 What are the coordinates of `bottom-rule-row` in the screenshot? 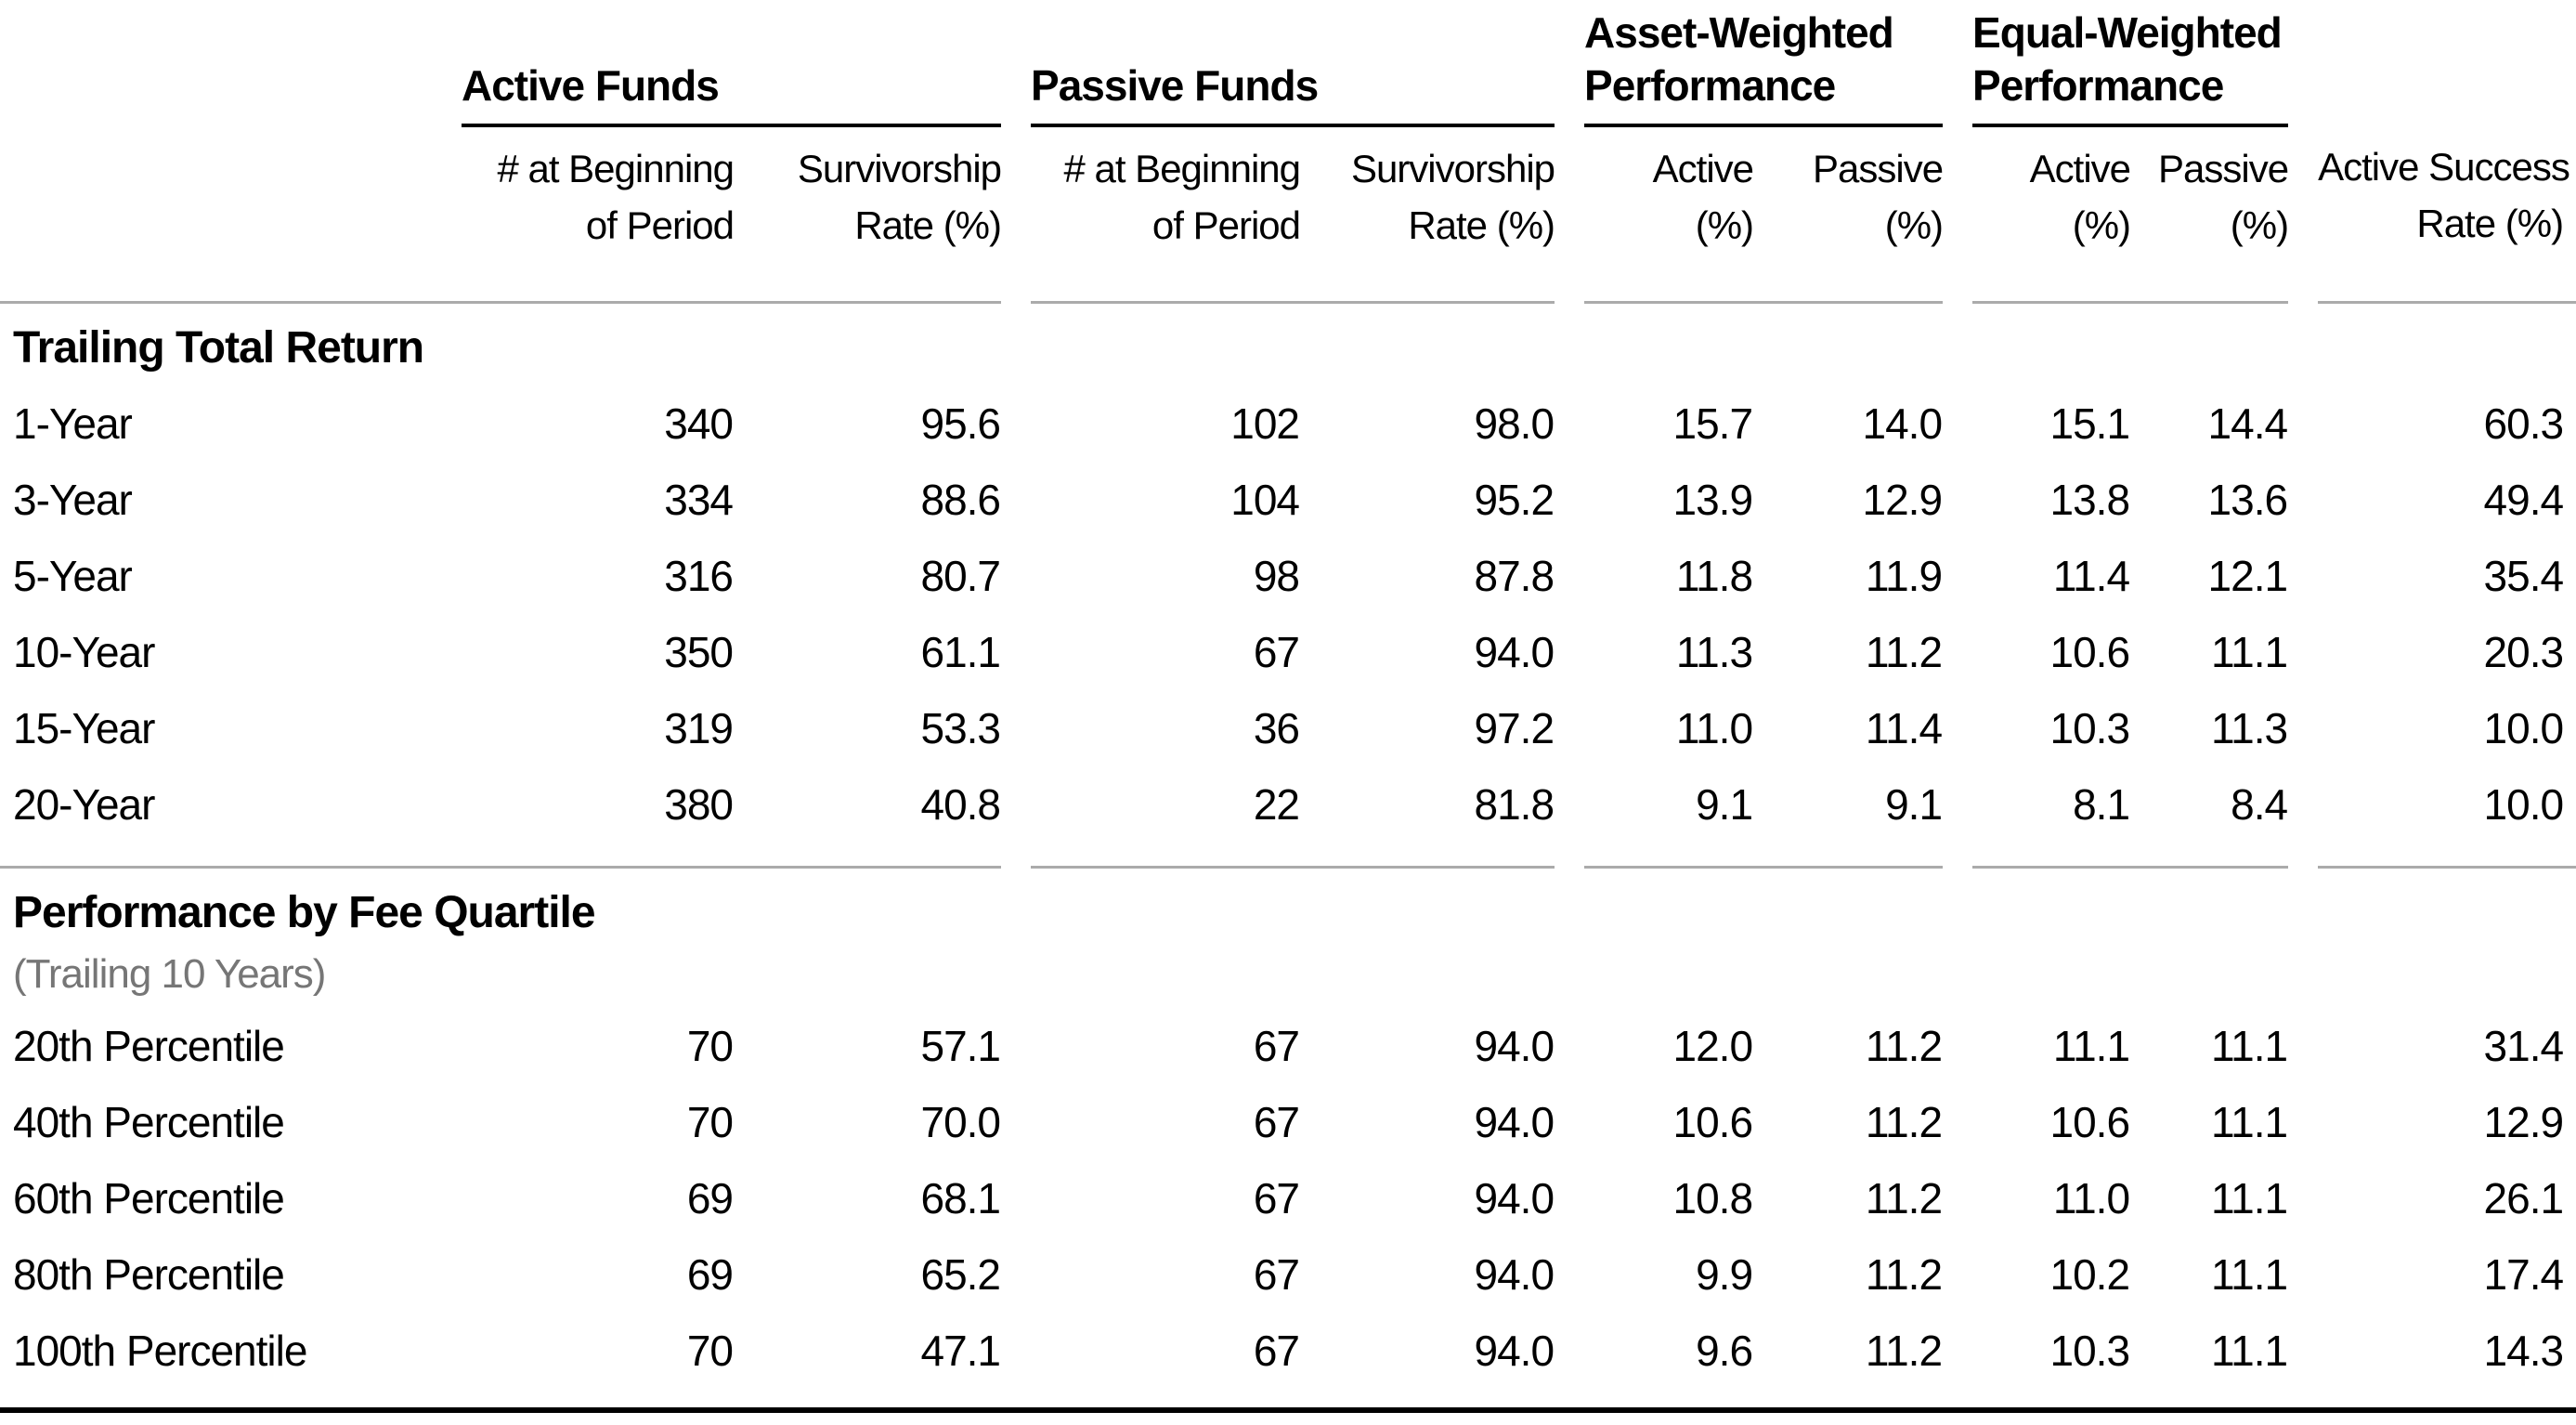 It's located at (1288, 1401).